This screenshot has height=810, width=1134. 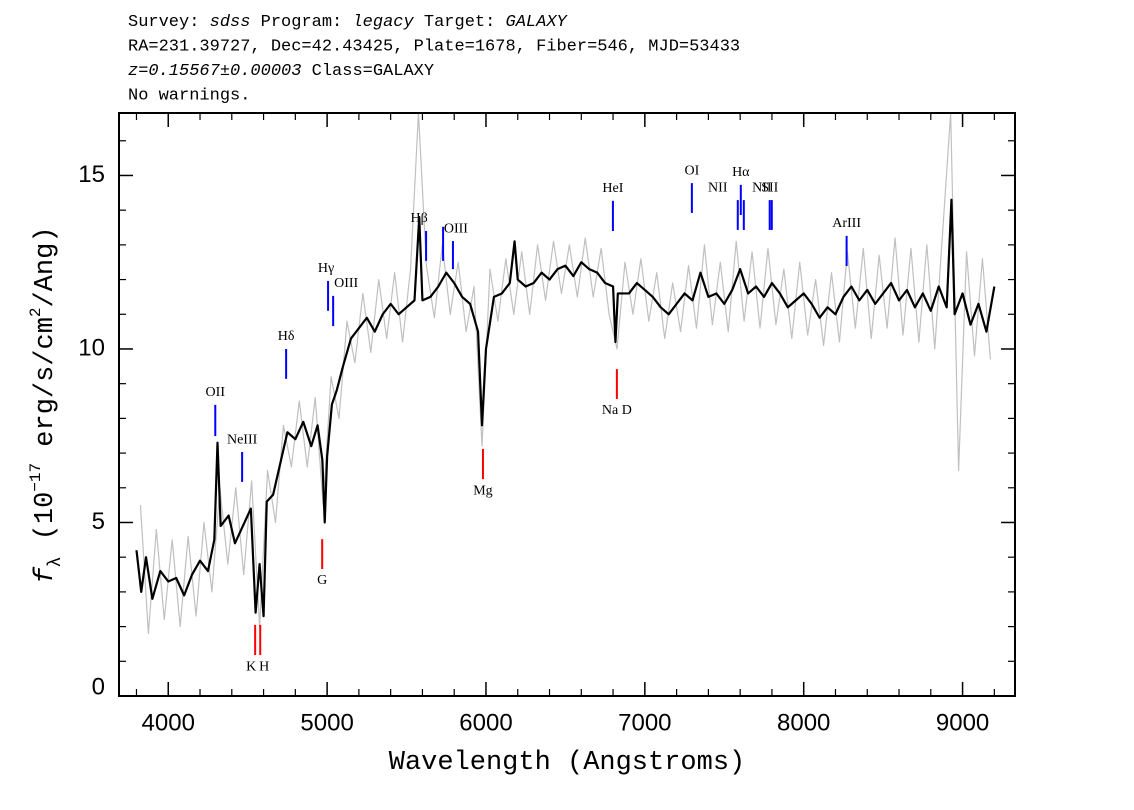 I want to click on y-axis-label-part: 2, so click(x=36, y=312).